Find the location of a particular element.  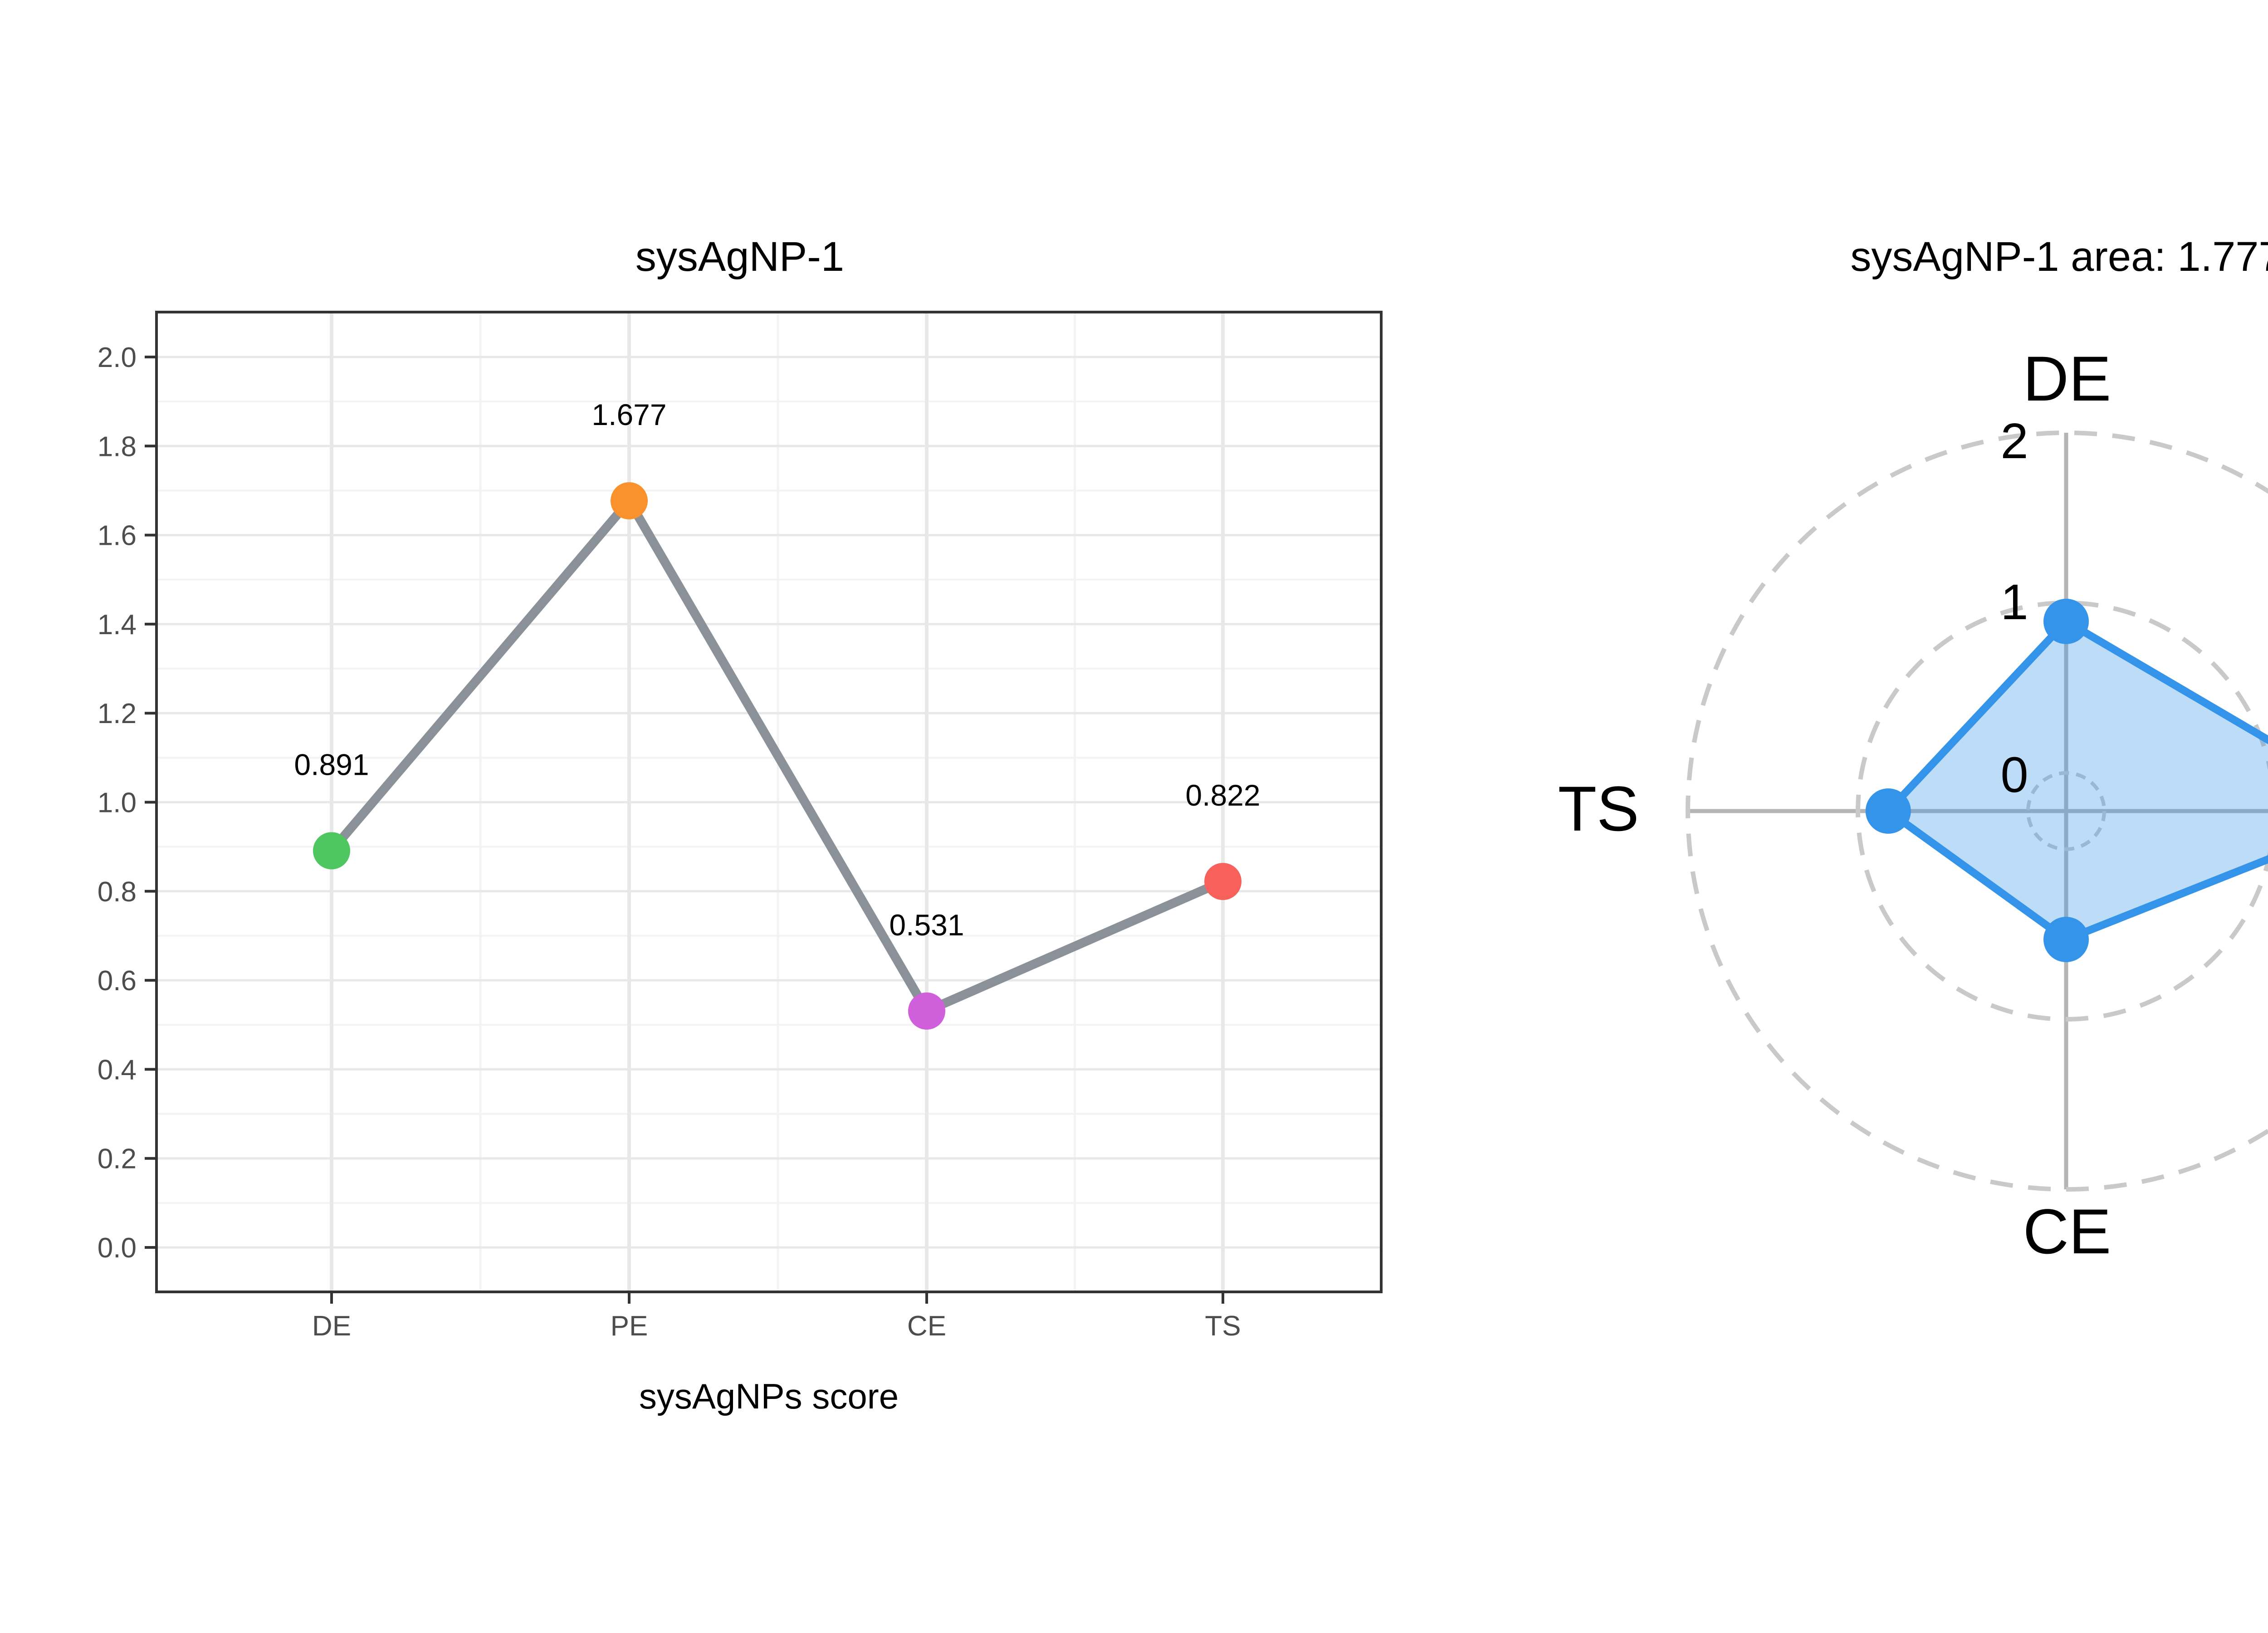

x-tick-label: PE is located at coordinates (629, 1326).